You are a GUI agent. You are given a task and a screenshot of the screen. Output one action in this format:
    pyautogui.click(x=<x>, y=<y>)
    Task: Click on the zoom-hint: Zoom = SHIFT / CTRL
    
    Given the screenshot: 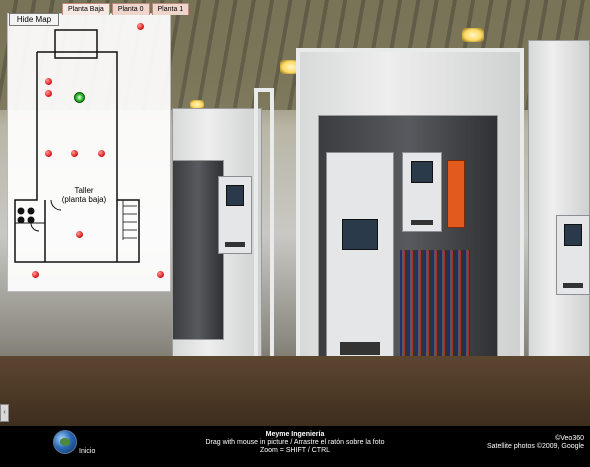 What is the action you would take?
    pyautogui.click(x=295, y=450)
    